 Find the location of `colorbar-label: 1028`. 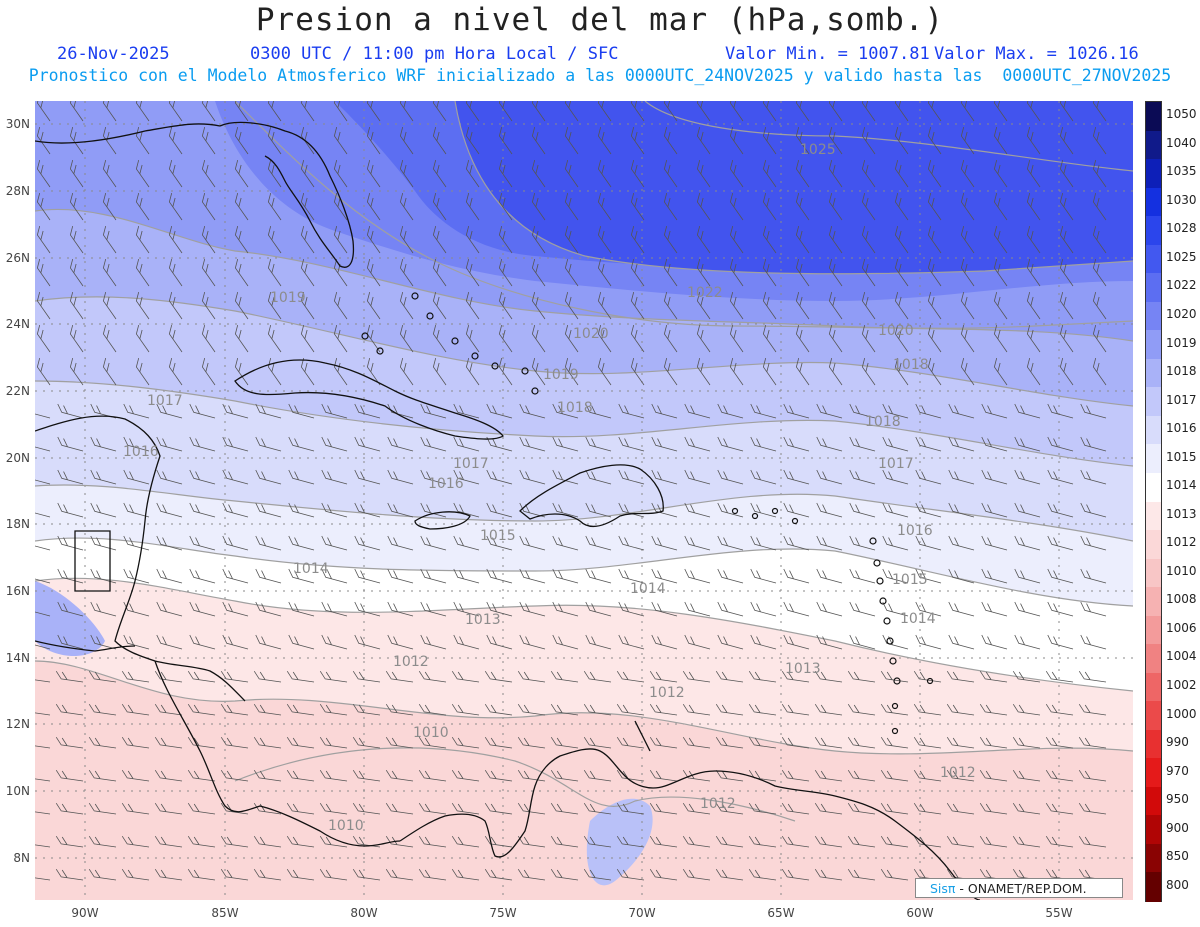

colorbar-label: 1028 is located at coordinates (1181, 228).